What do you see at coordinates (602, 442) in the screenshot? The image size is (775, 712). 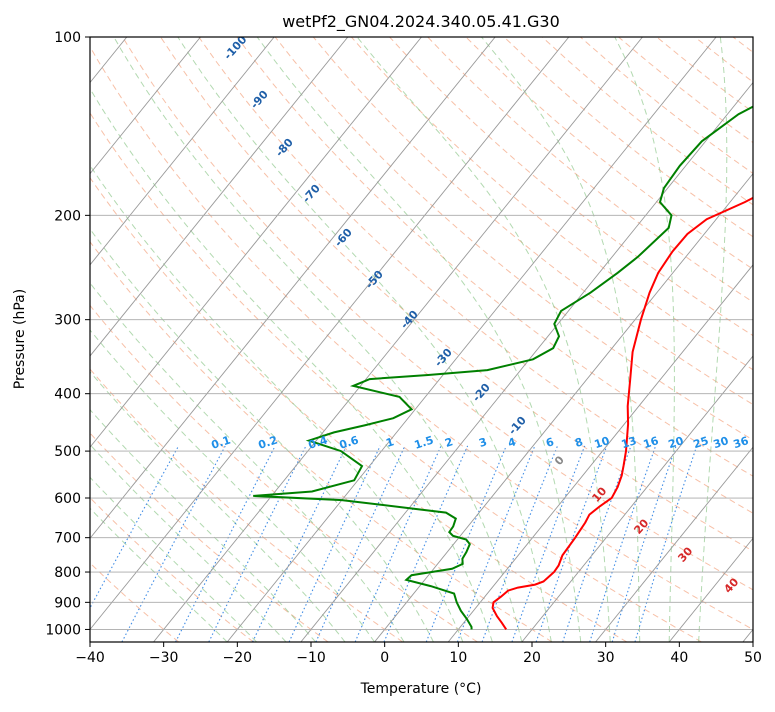 I see `mixing-ratio-label: 10` at bounding box center [602, 442].